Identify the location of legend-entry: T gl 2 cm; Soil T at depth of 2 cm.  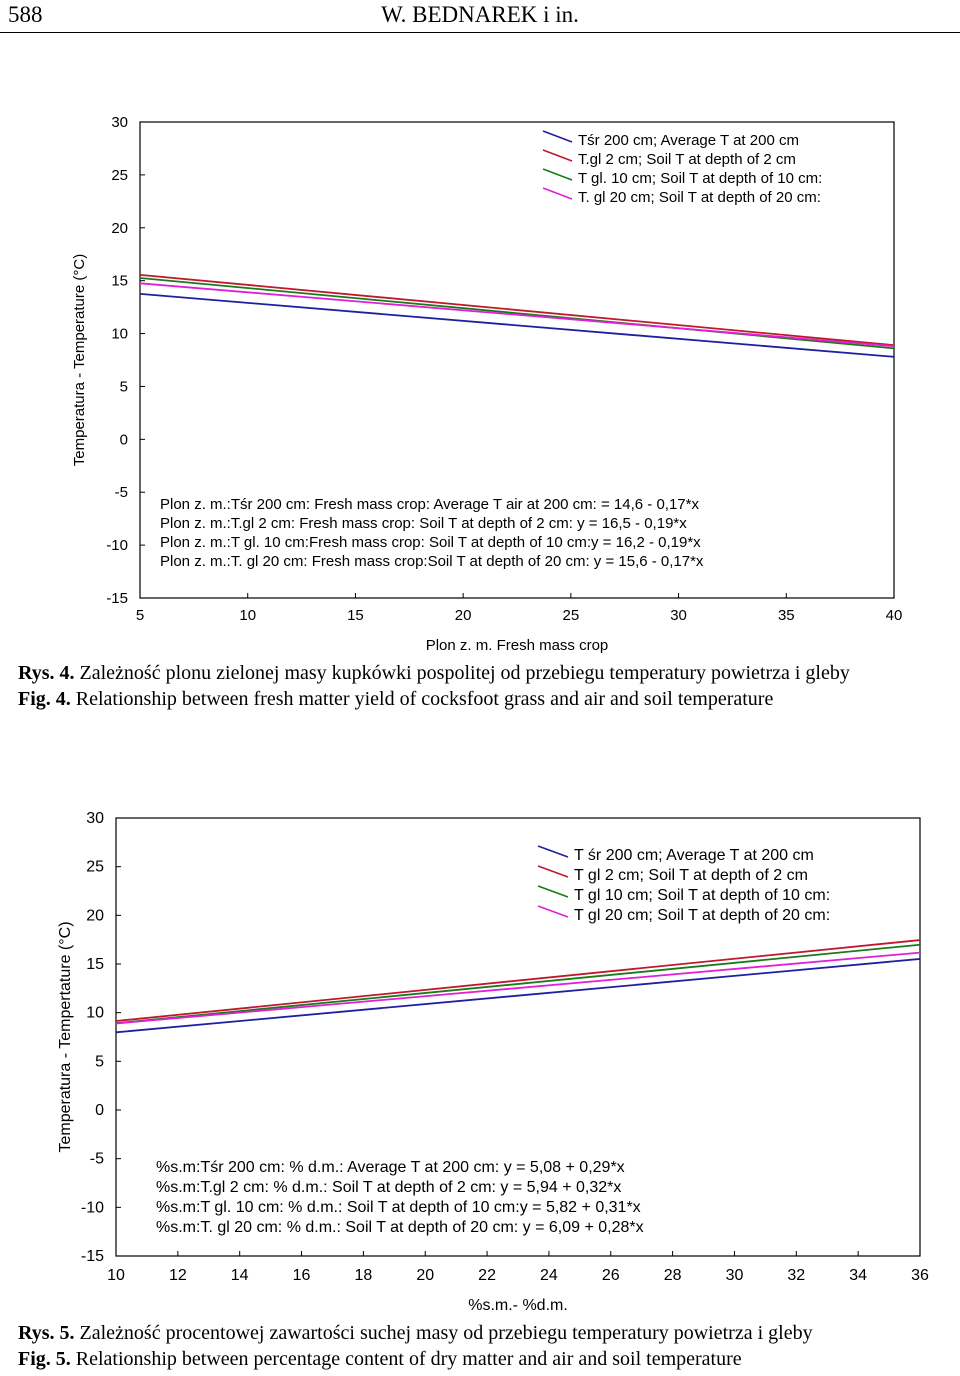
(691, 875).